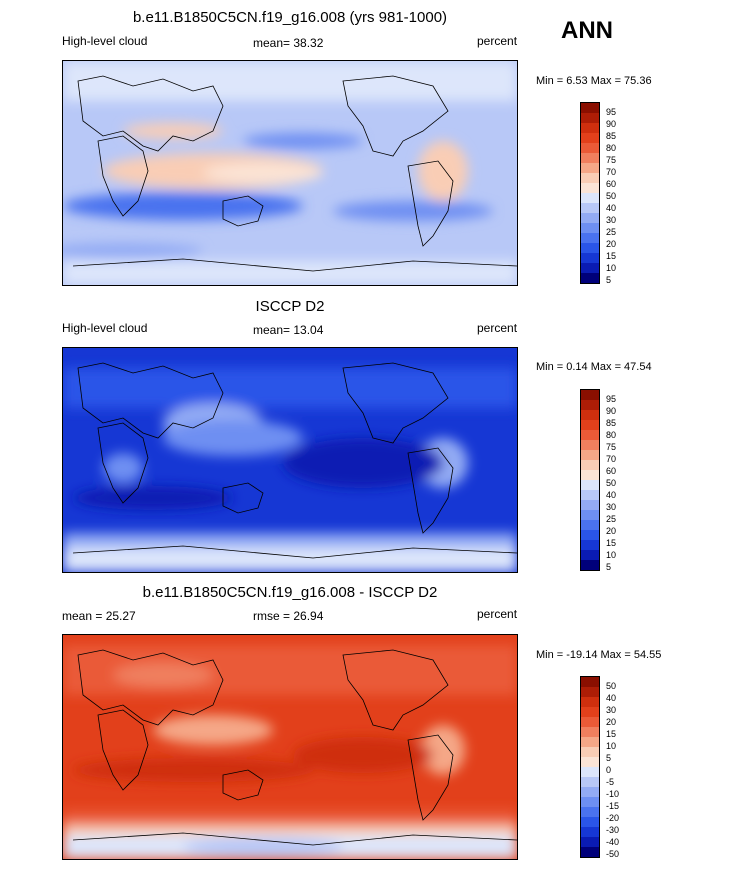 The height and width of the screenshot is (872, 733). What do you see at coordinates (295, 173) in the screenshot?
I see `panel-1-coastlines` at bounding box center [295, 173].